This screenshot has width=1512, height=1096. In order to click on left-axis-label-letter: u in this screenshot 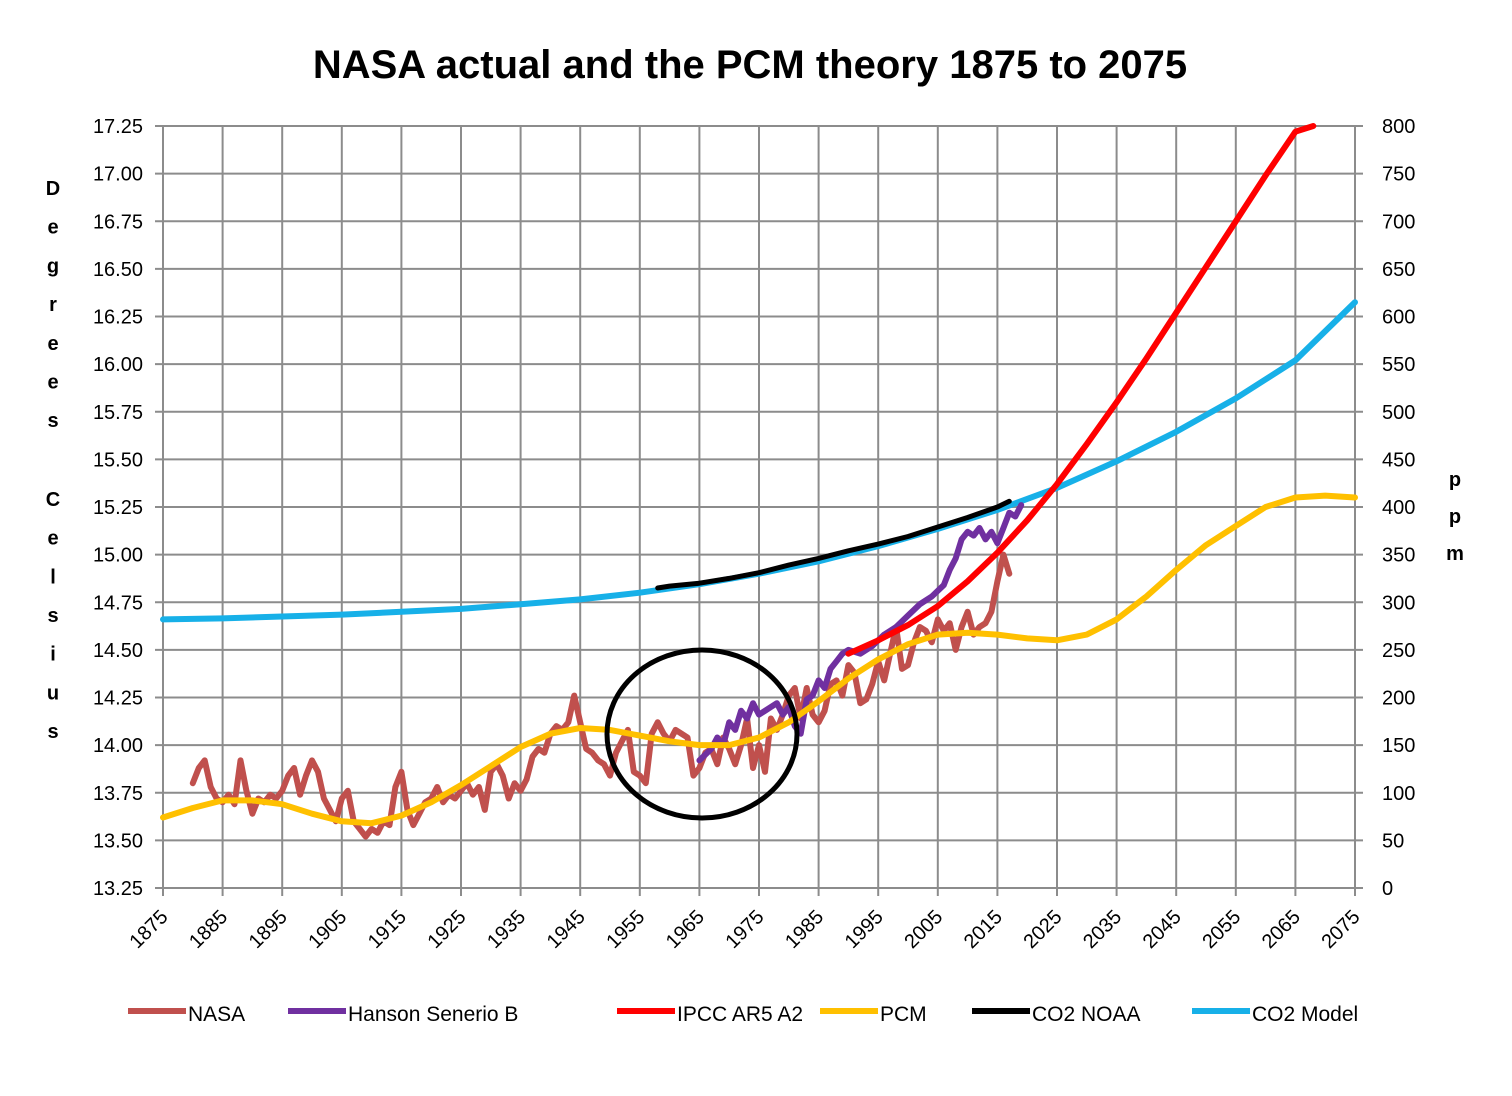, I will do `click(53, 693)`.